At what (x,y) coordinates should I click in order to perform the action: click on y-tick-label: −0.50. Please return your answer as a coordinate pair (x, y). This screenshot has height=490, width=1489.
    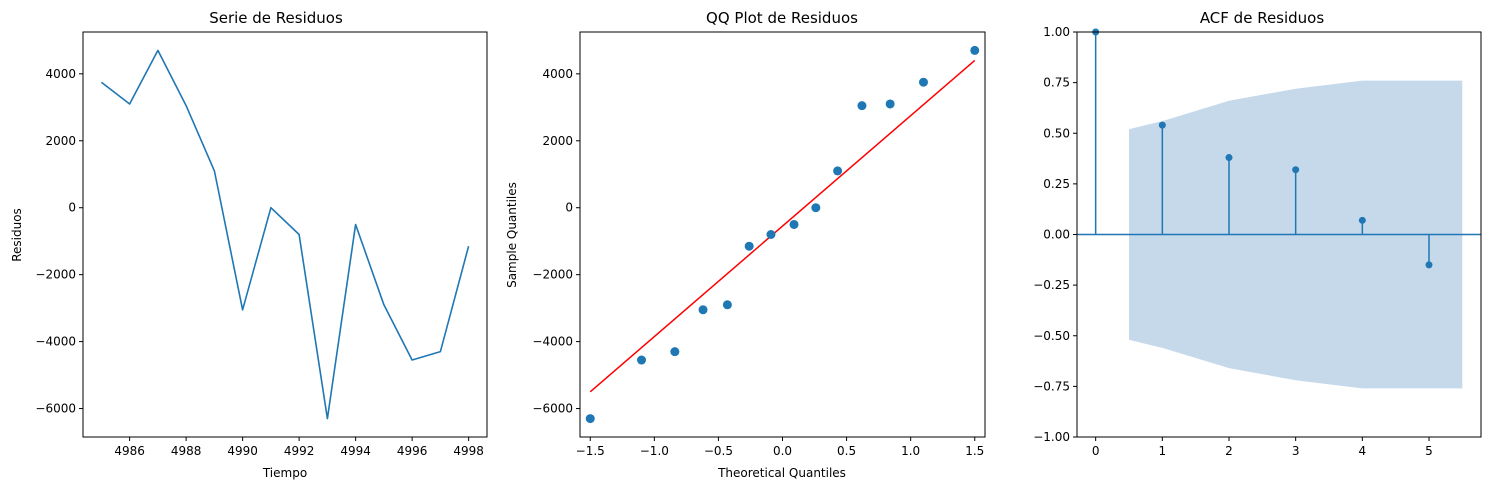
    Looking at the image, I should click on (1051, 336).